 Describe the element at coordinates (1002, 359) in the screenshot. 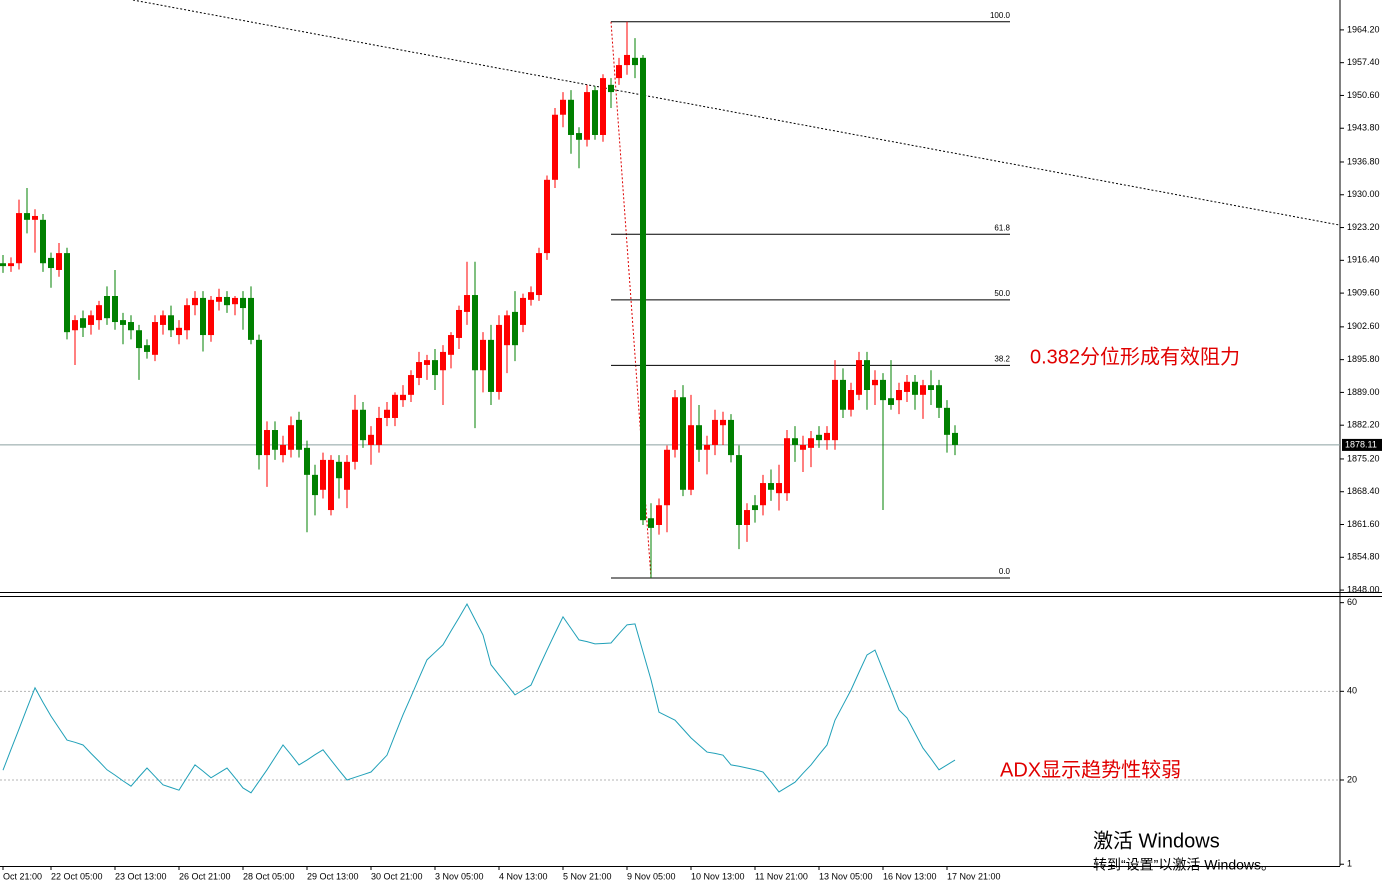

I see `fib-label: 38.2` at that location.